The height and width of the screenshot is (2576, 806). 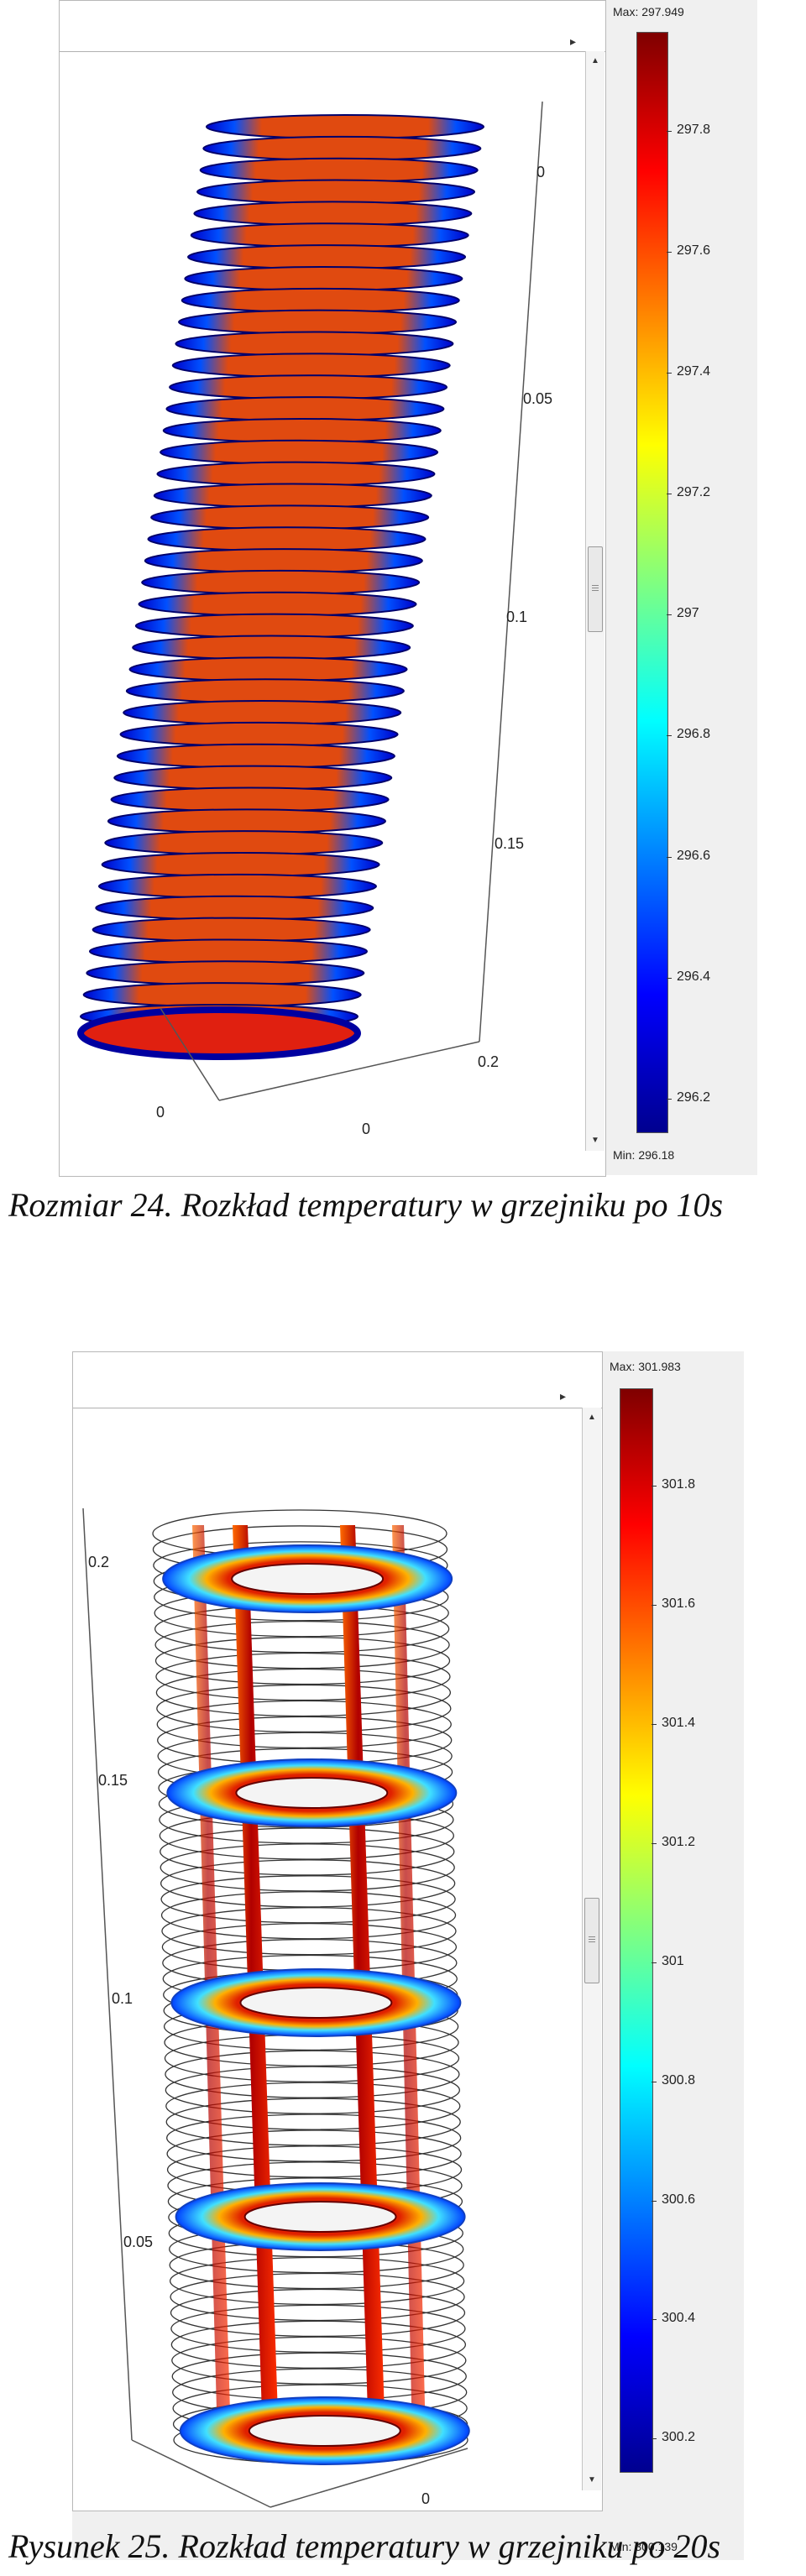 I want to click on axis-label: 0.2, so click(x=488, y=1061).